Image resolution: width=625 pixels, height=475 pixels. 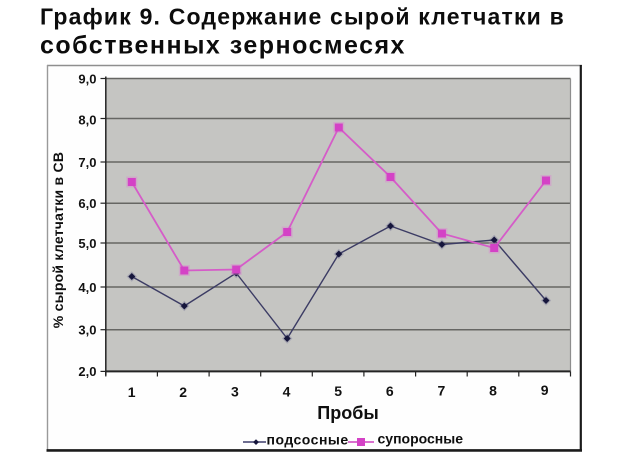 I want to click on svg-text: 2, so click(x=183, y=392).